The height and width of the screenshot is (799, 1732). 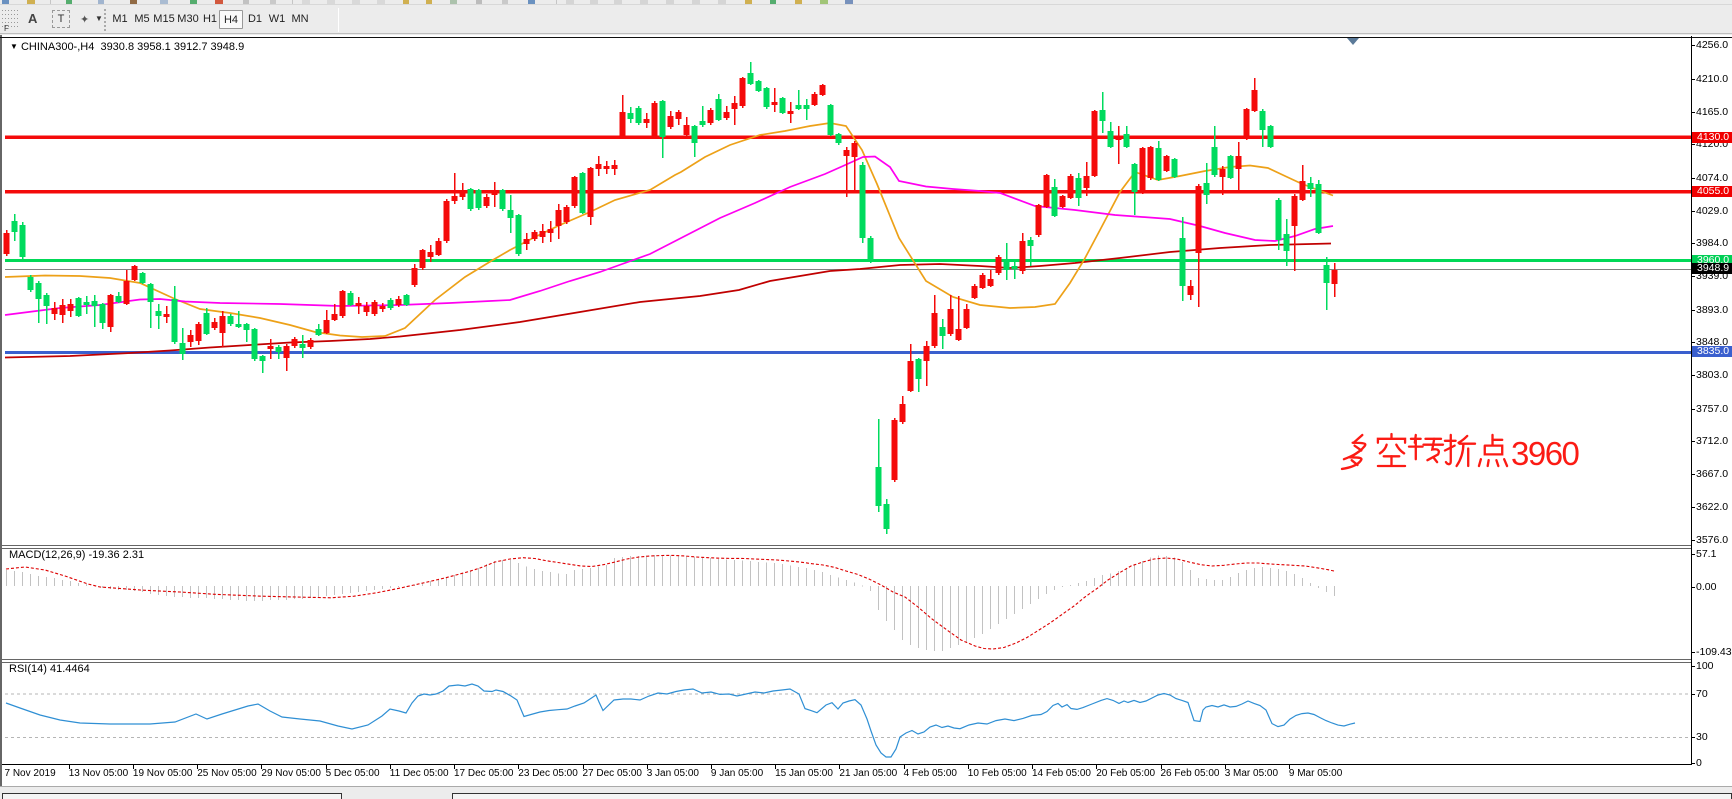 What do you see at coordinates (1545, 453) in the screenshot?
I see `svg-text: 3960` at bounding box center [1545, 453].